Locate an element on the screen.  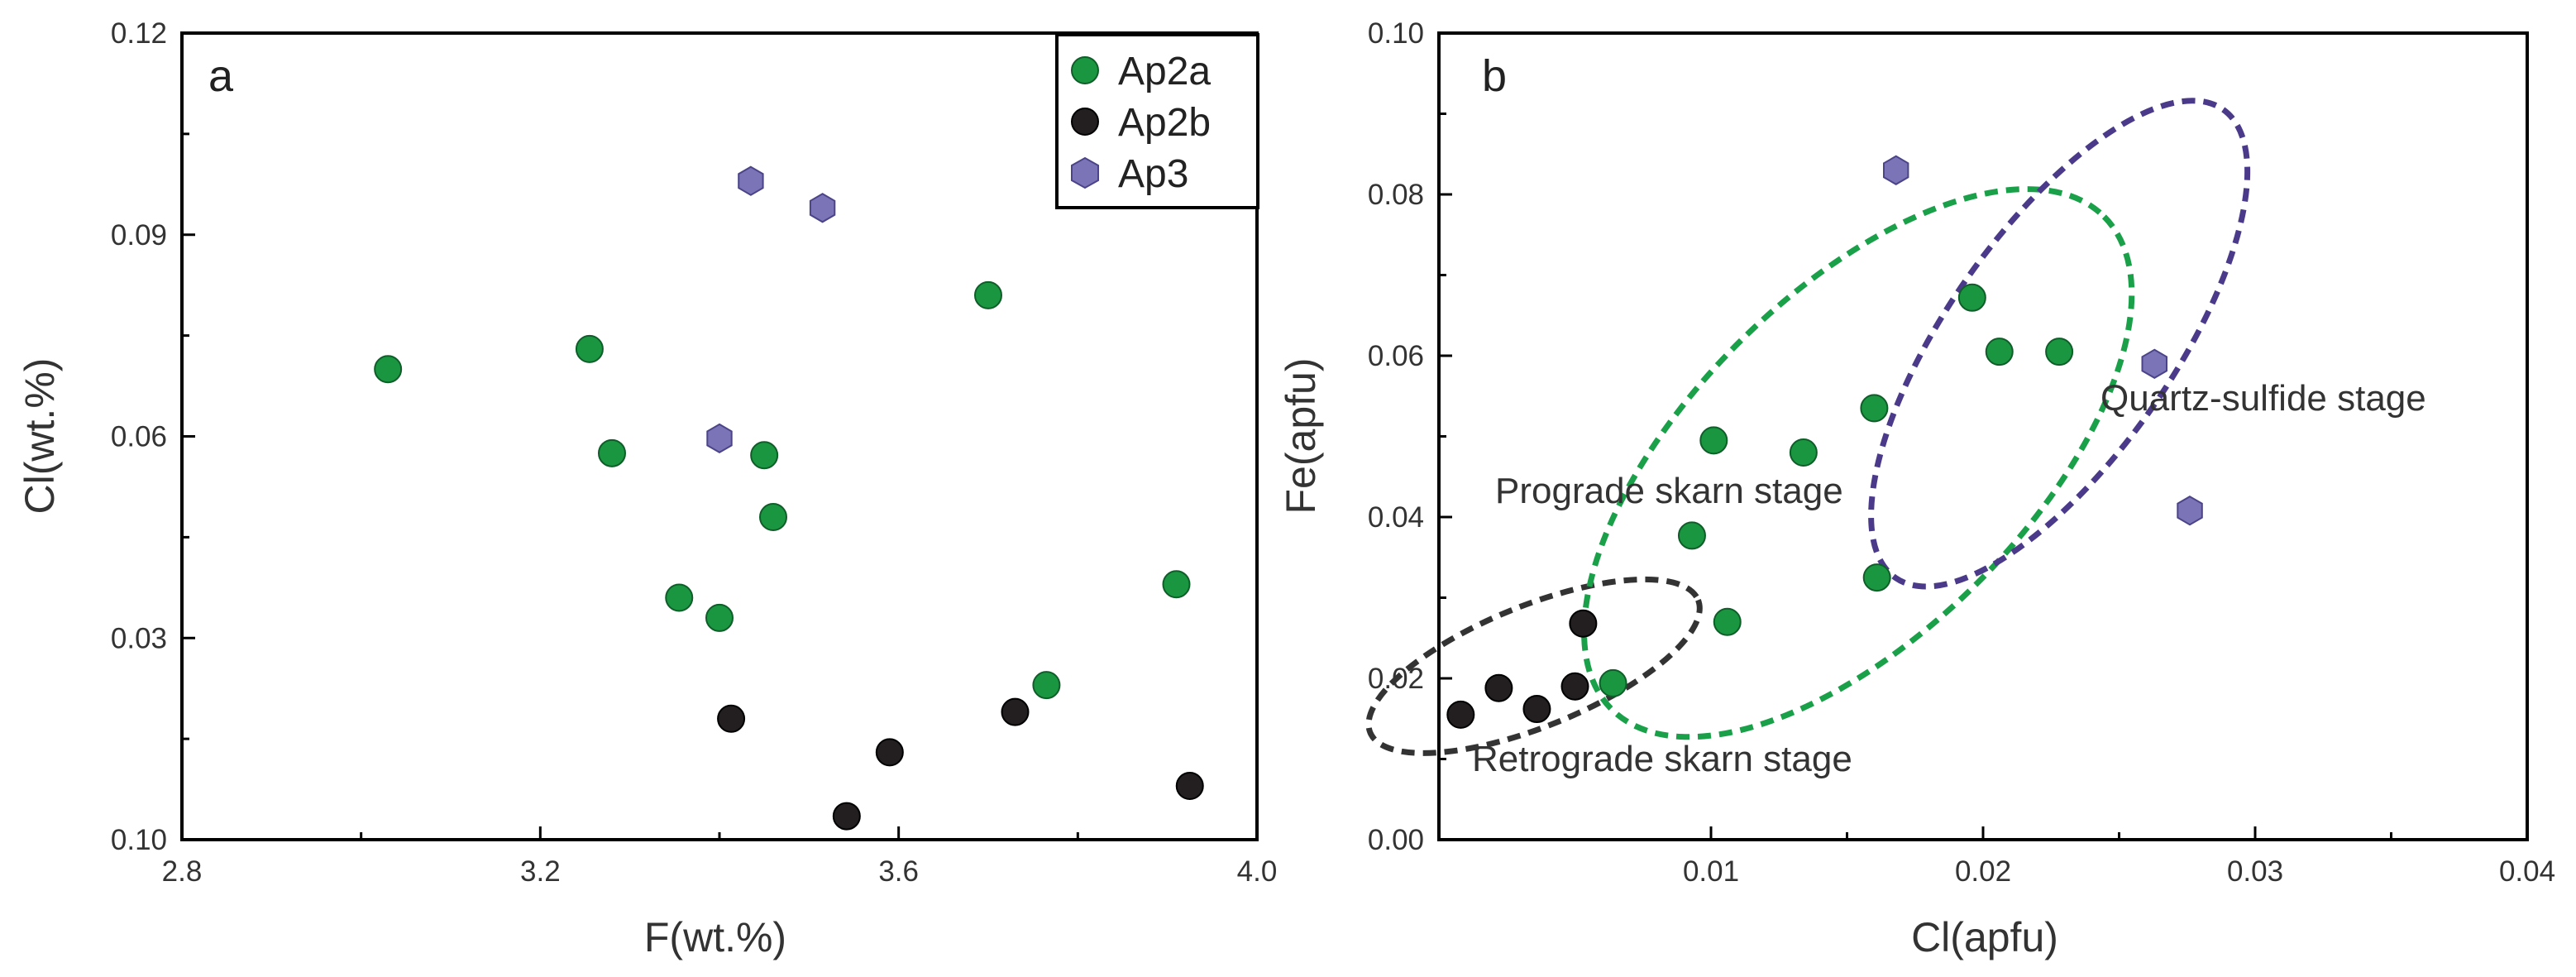
x-tick-label: 0.04 is located at coordinates (2527, 871).